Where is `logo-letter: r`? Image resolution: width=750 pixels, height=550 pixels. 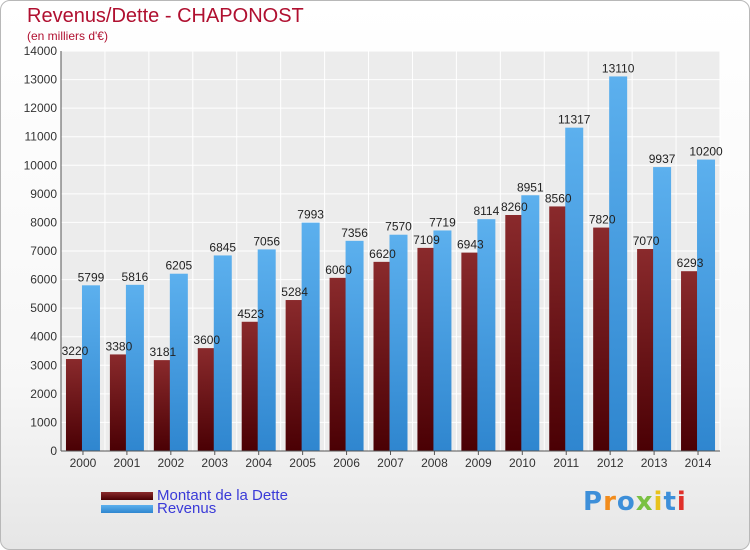
logo-letter: r is located at coordinates (610, 502).